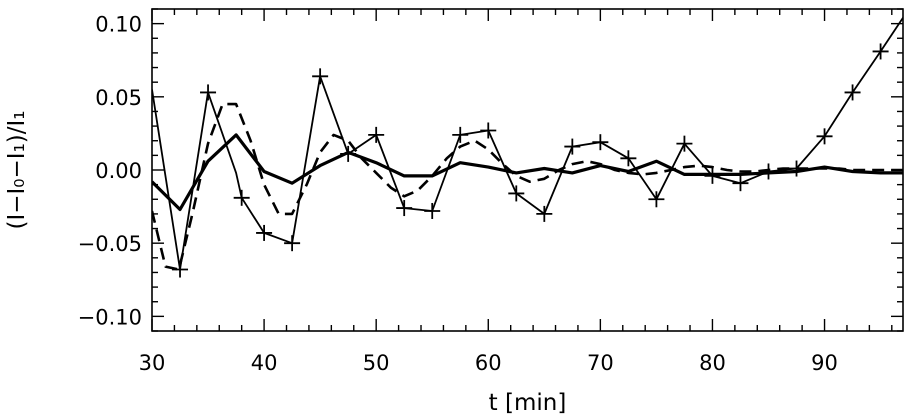 This screenshot has width=905, height=420. Describe the element at coordinates (110, 317) in the screenshot. I see `y-tick-label: −0.10` at that location.